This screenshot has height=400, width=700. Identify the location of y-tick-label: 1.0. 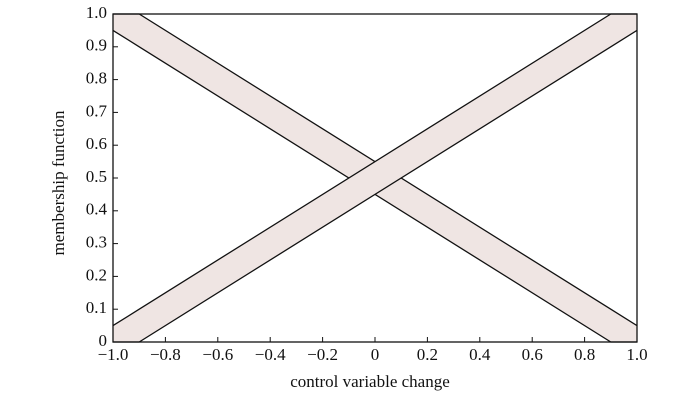
(96, 12).